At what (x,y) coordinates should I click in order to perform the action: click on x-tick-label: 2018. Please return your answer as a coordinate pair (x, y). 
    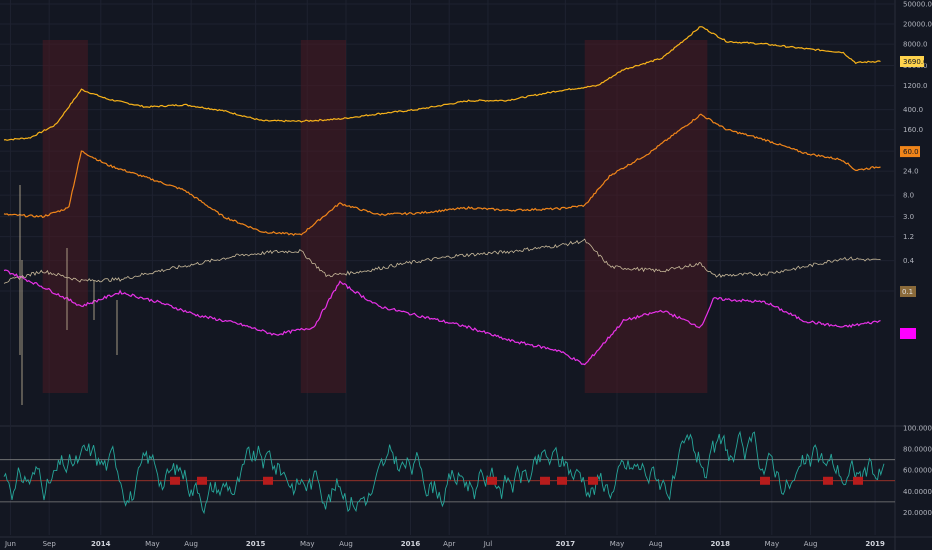
    Looking at the image, I should click on (720, 544).